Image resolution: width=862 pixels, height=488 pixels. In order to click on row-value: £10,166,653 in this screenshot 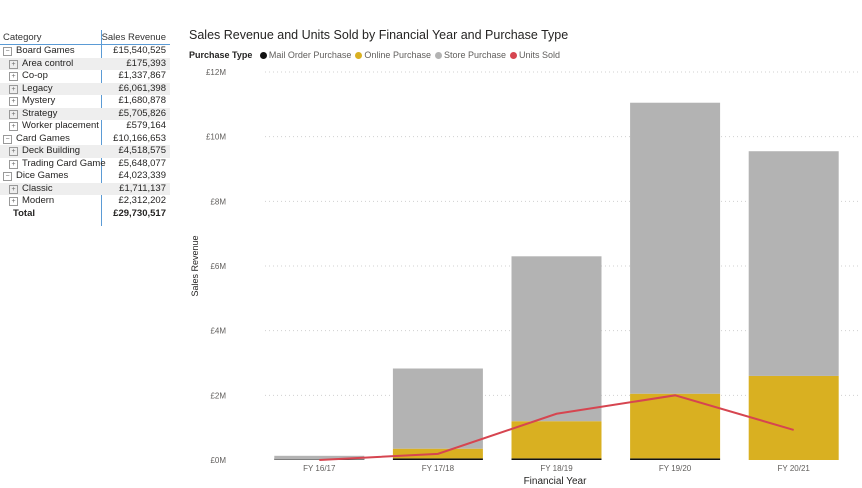, I will do `click(139, 138)`.